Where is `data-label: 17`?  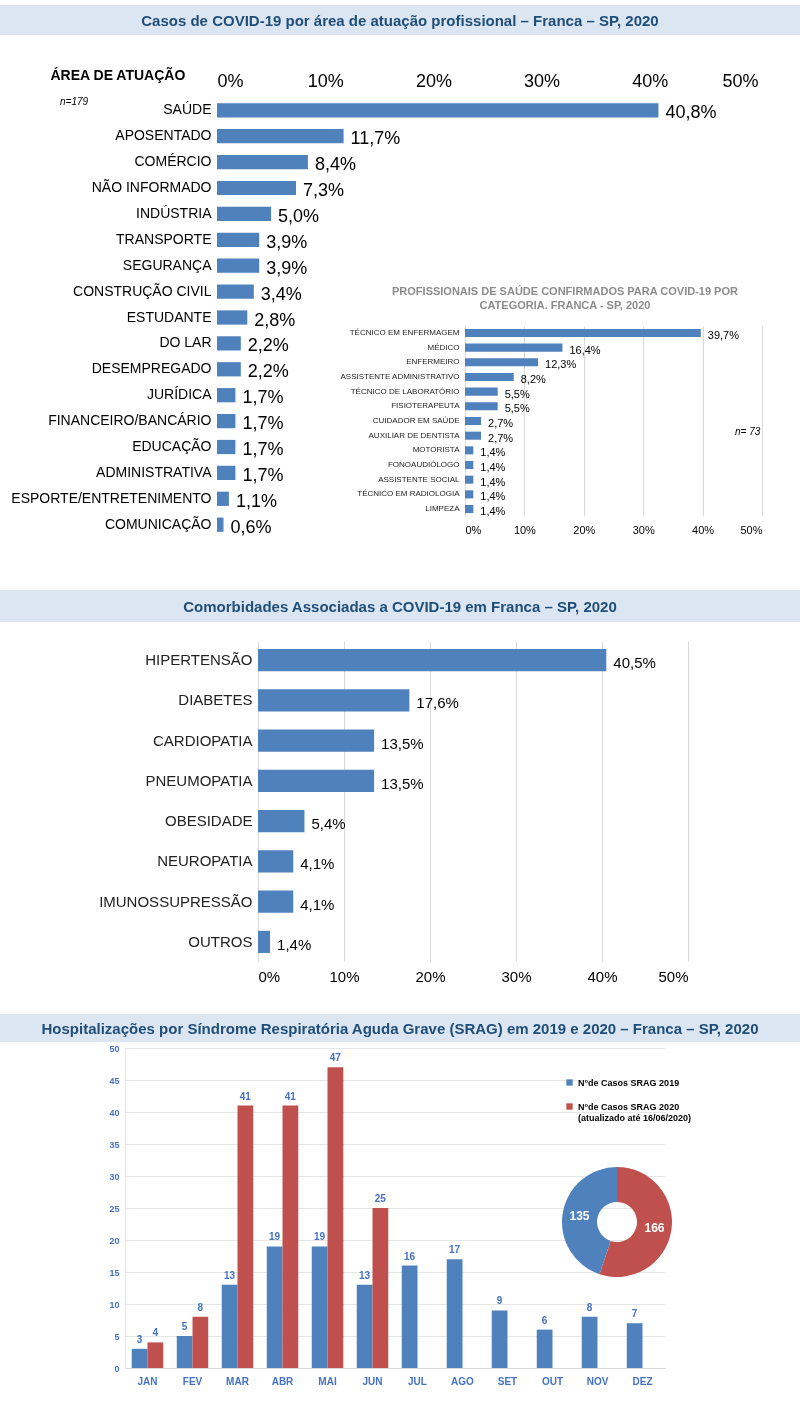 data-label: 17 is located at coordinates (455, 1250).